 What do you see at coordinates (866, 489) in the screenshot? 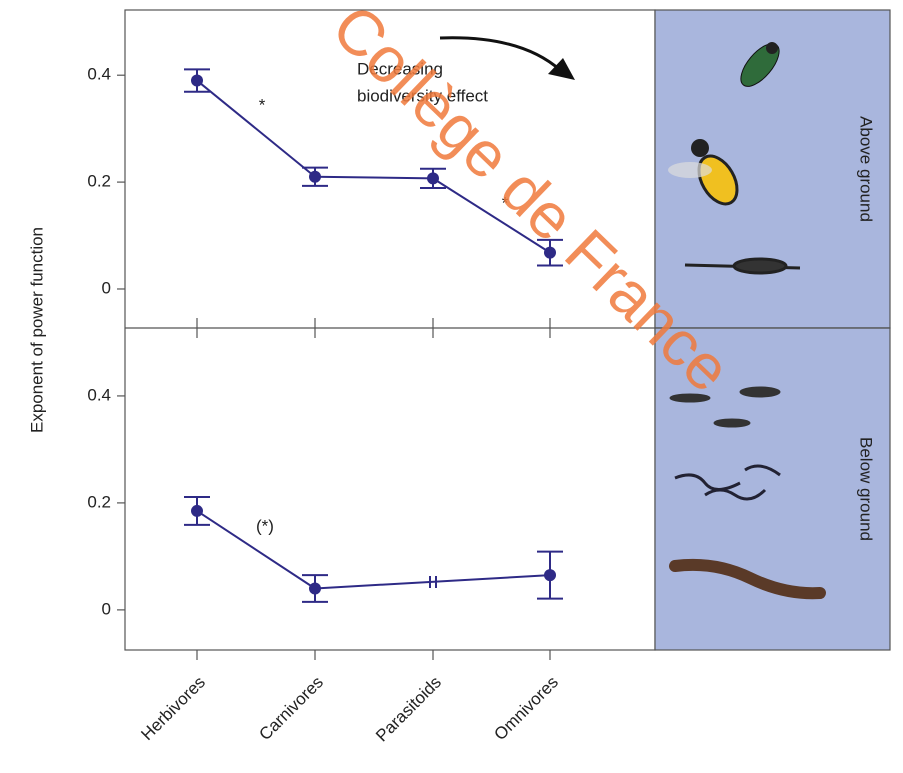
I see `panel-label: Below ground` at bounding box center [866, 489].